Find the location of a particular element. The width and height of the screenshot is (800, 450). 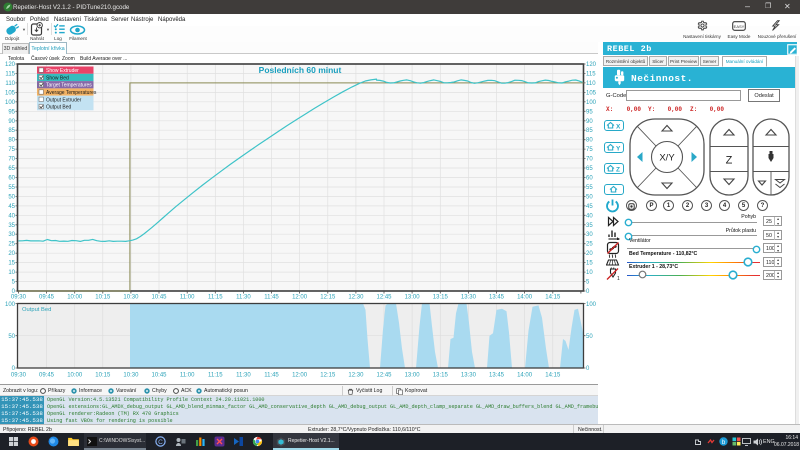

svg-text: Target Temperatures is located at coordinates (69, 86).